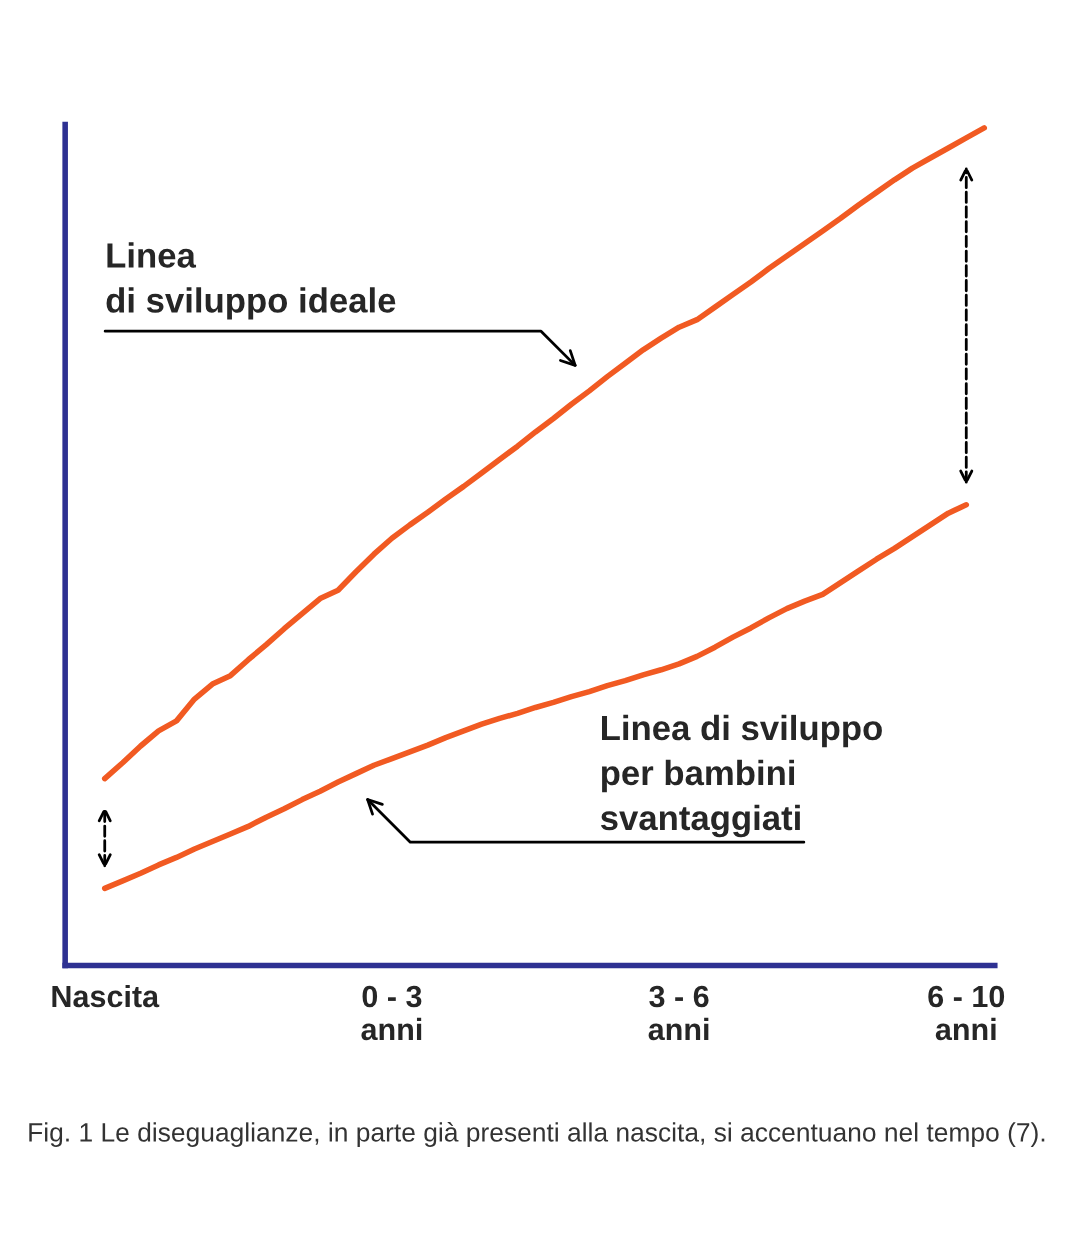 The height and width of the screenshot is (1233, 1086). Describe the element at coordinates (106, 996) in the screenshot. I see `x-tick-label: Nascita` at that location.